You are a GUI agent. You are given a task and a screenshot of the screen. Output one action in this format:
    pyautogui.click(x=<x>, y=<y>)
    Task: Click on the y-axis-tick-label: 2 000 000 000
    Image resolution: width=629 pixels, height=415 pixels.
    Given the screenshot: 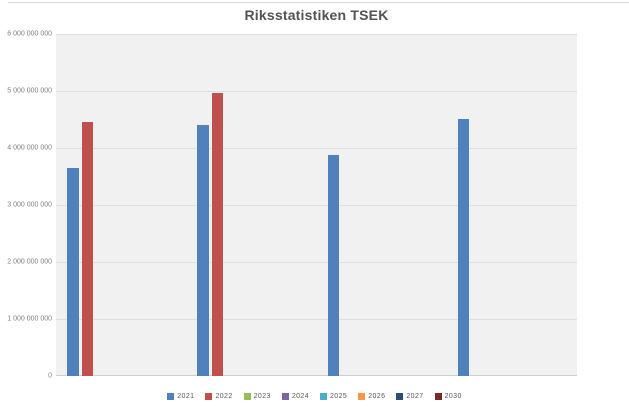 What is the action you would take?
    pyautogui.click(x=29, y=262)
    